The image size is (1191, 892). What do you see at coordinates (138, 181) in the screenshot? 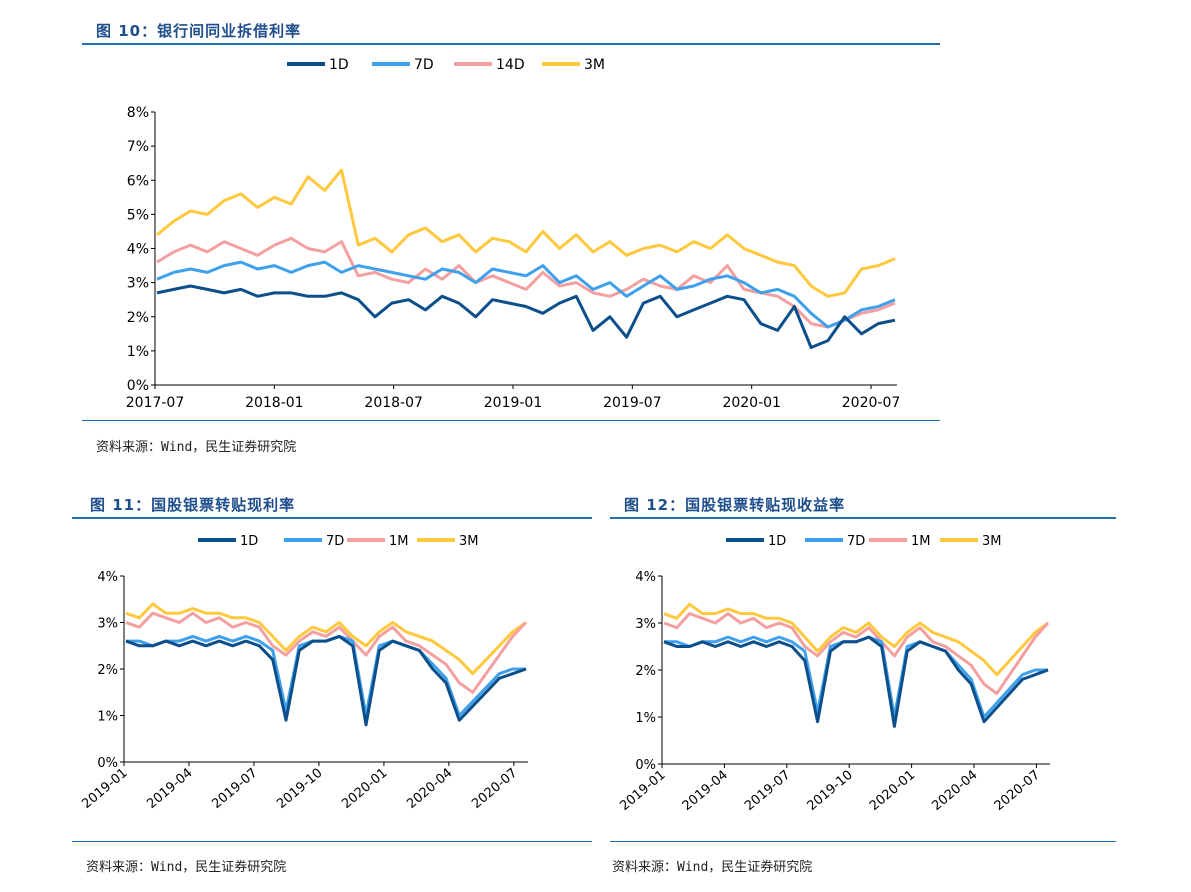
I see `y-tick-label: 6%` at bounding box center [138, 181].